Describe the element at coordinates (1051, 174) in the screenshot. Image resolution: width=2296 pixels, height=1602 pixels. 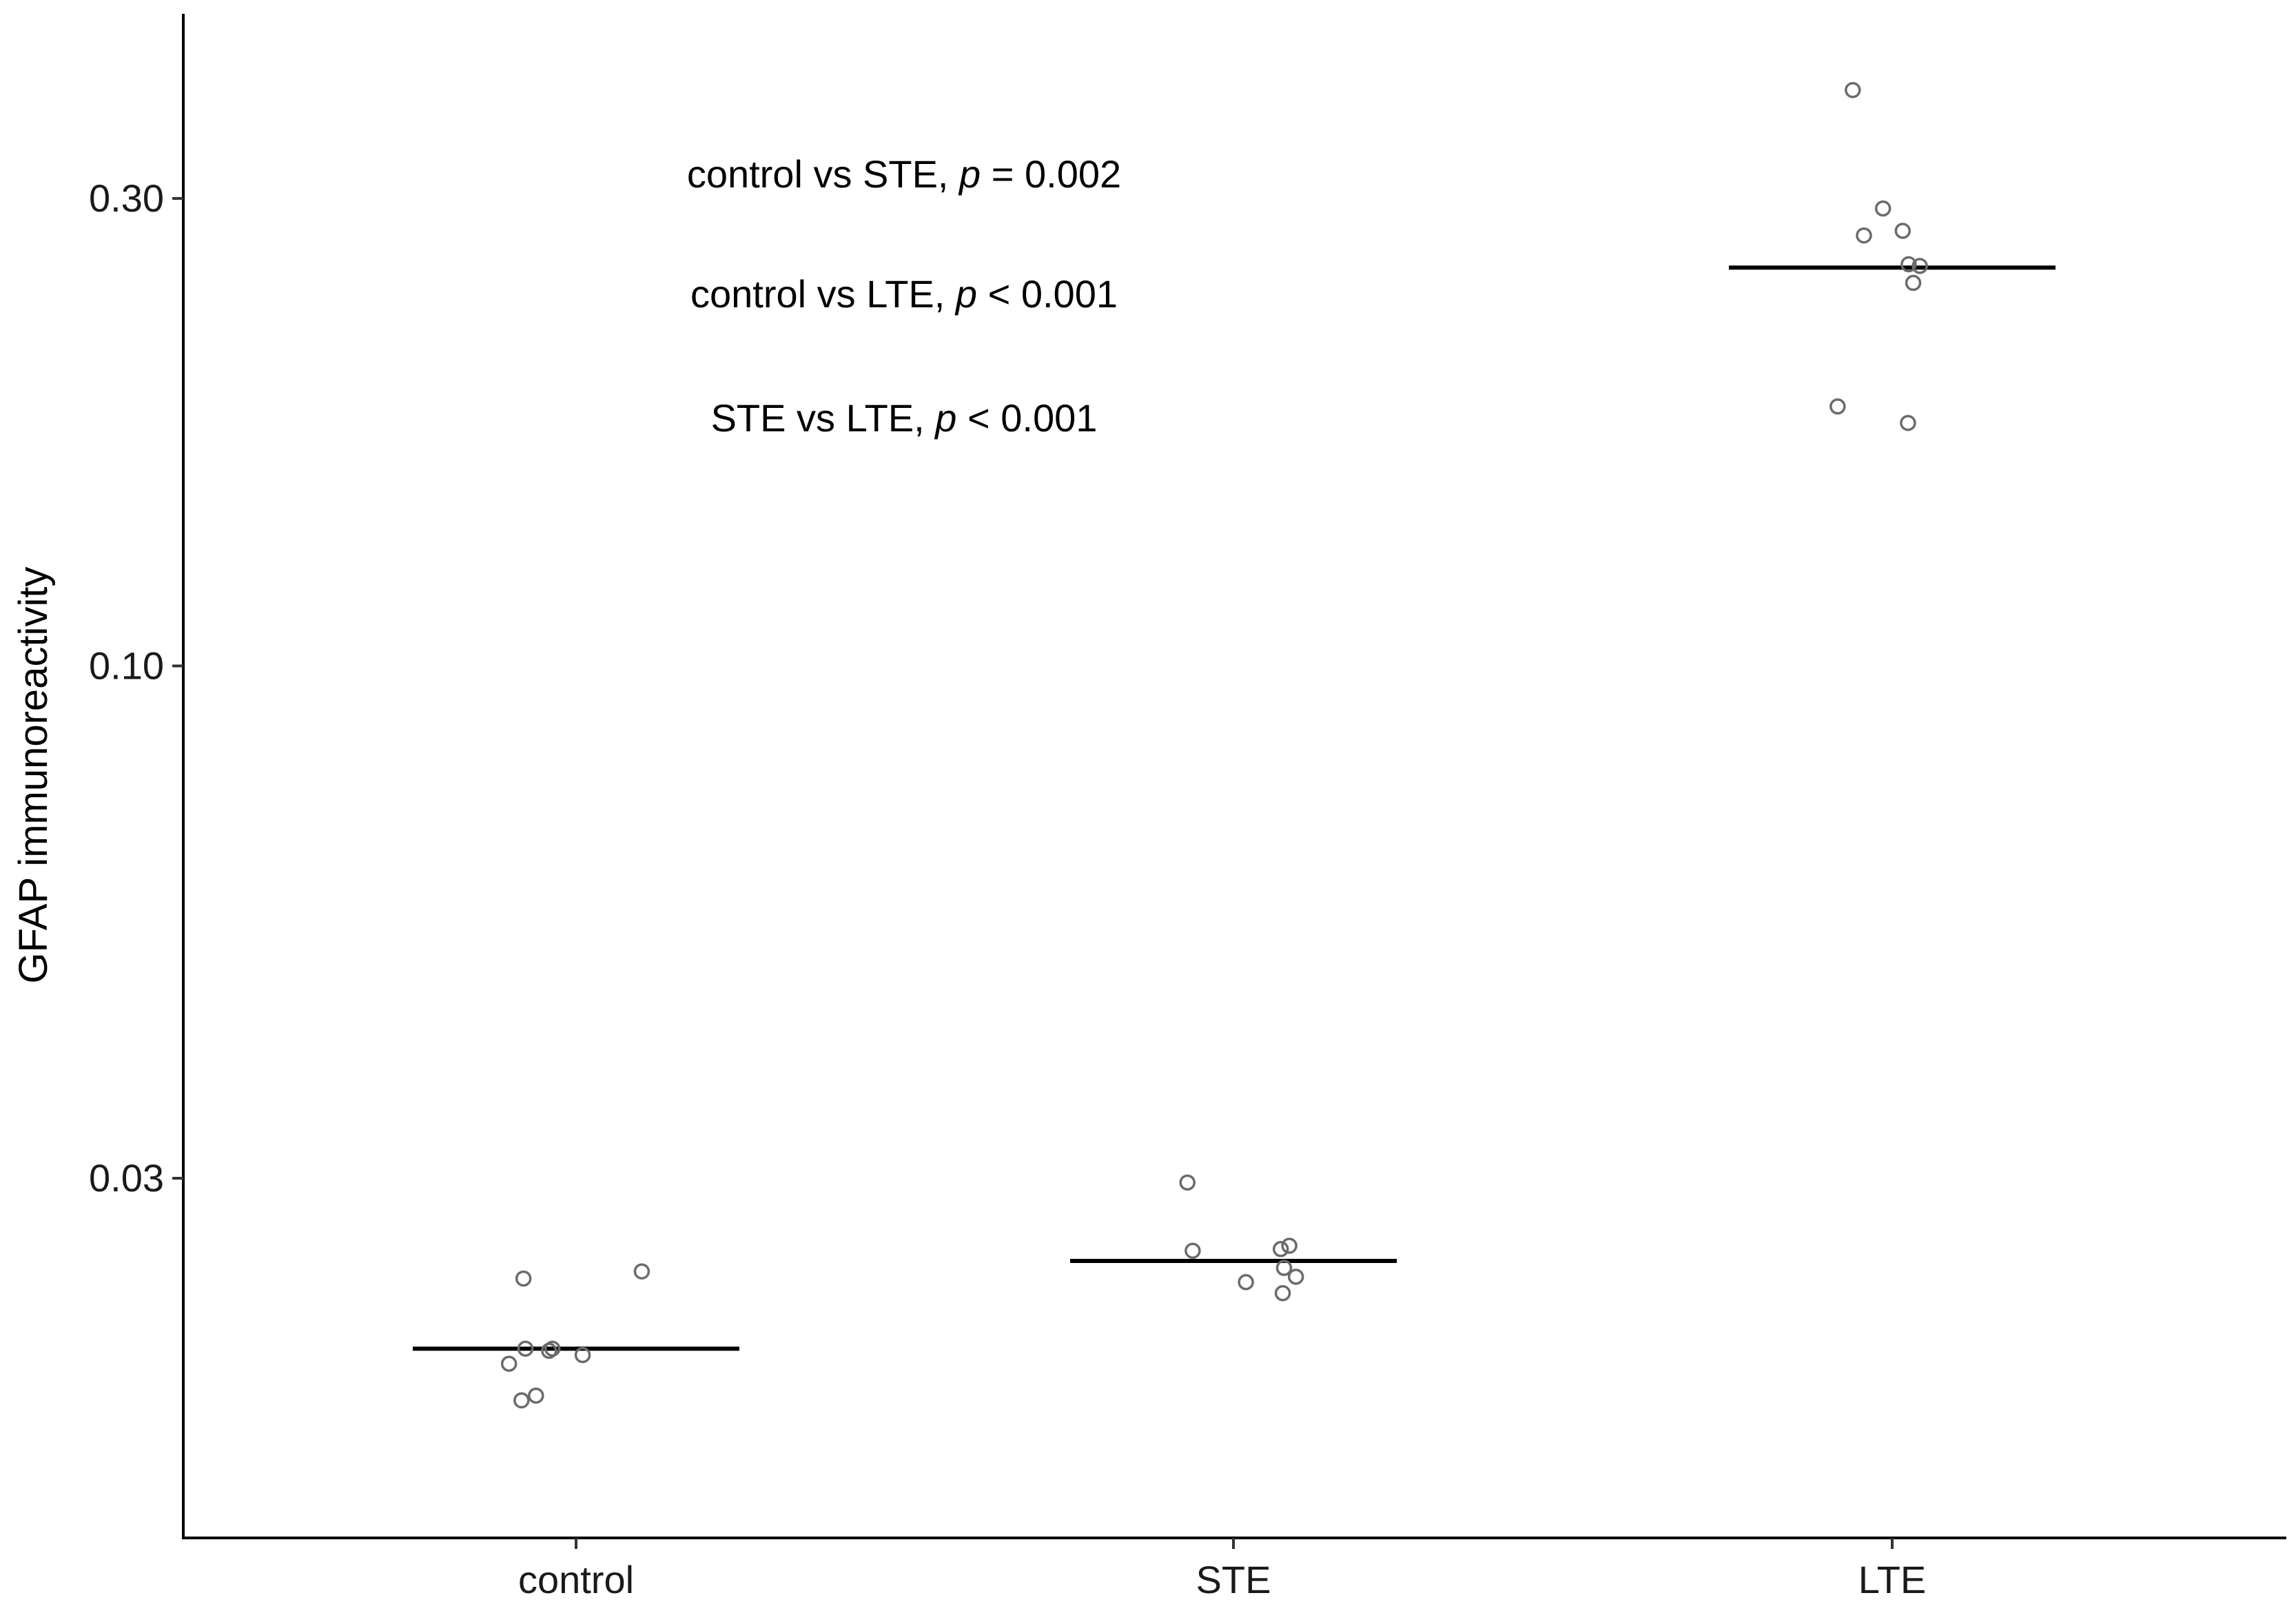
I see `annotation-p-value: = 0.002` at that location.